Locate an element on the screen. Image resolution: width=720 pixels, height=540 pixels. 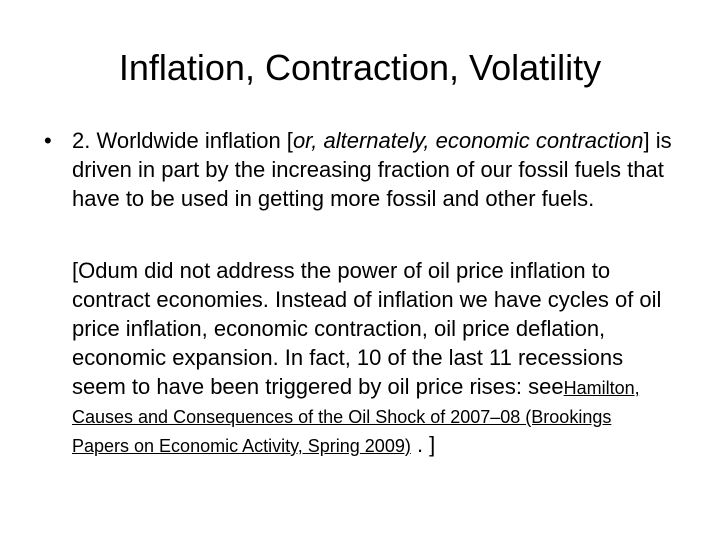
slide-title: Inflation, Contraction, Volatility is located at coordinates (360, 67).